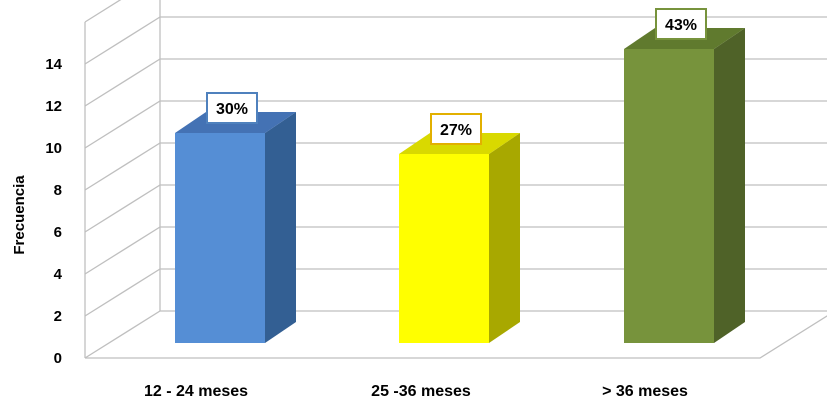 The image size is (827, 402). What do you see at coordinates (58, 274) in the screenshot?
I see `y-tick-label: 4` at bounding box center [58, 274].